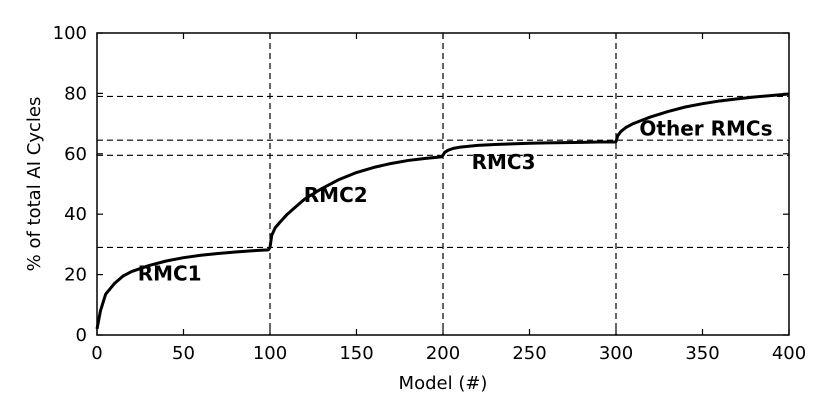 Image resolution: width=830 pixels, height=415 pixels. I want to click on x-tick-label: 0, so click(96, 353).